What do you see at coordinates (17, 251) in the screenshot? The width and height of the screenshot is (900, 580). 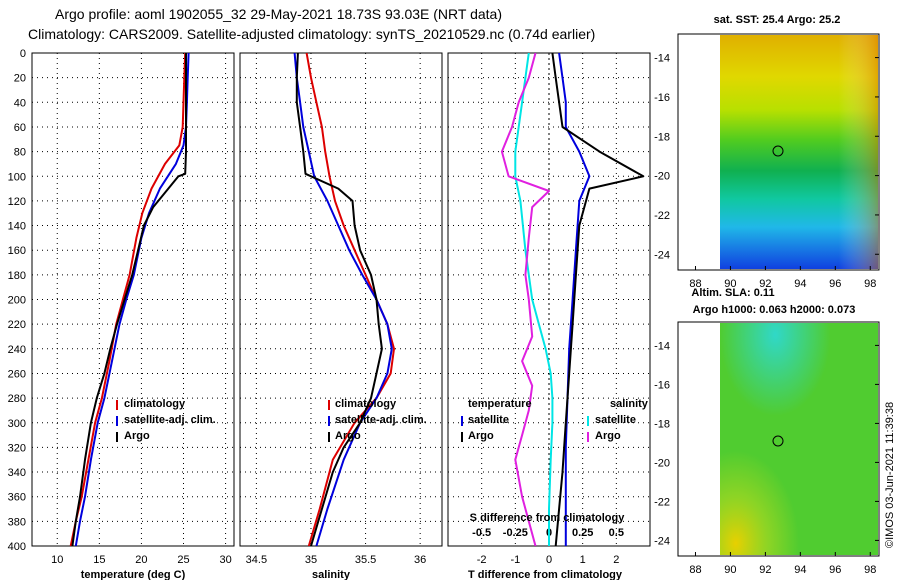 I see `depth-tick-label: 160` at bounding box center [17, 251].